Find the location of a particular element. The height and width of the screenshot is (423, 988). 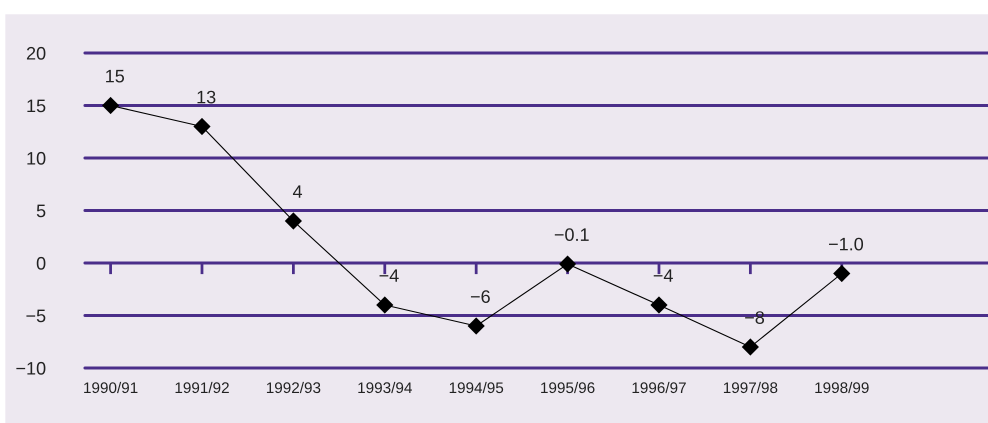

x-tick-label: 1998/99 is located at coordinates (842, 388).